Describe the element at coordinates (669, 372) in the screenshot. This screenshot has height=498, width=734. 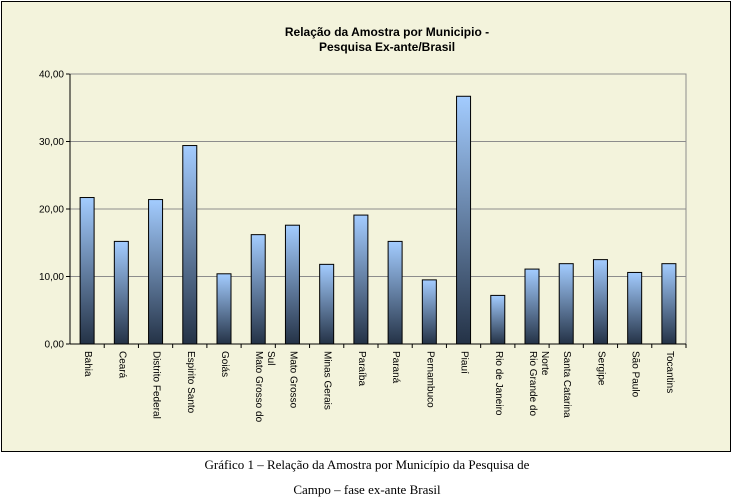
I see `x-tick-label: Tocantins` at that location.